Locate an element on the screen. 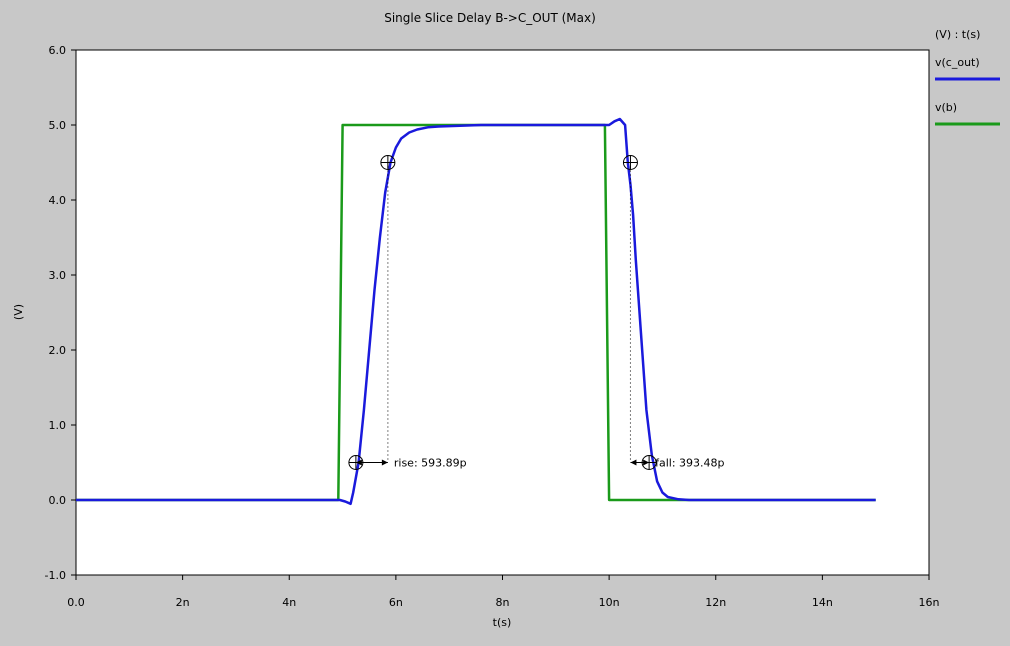 The height and width of the screenshot is (646, 1010). legend-entry-label: v(b) is located at coordinates (946, 107).